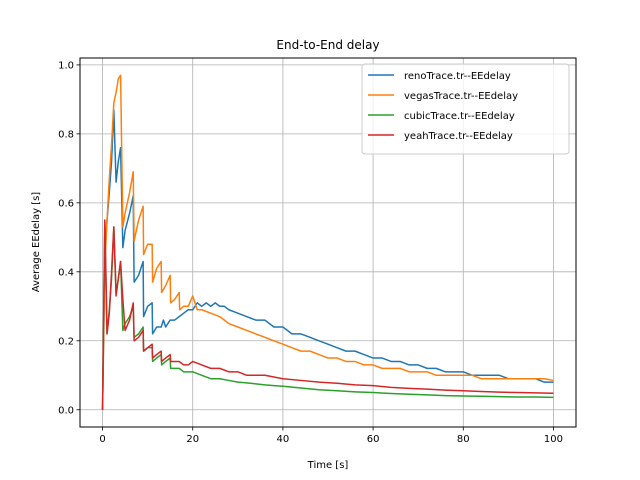 This screenshot has width=640, height=480. I want to click on x-tick-label: 20, so click(192, 439).